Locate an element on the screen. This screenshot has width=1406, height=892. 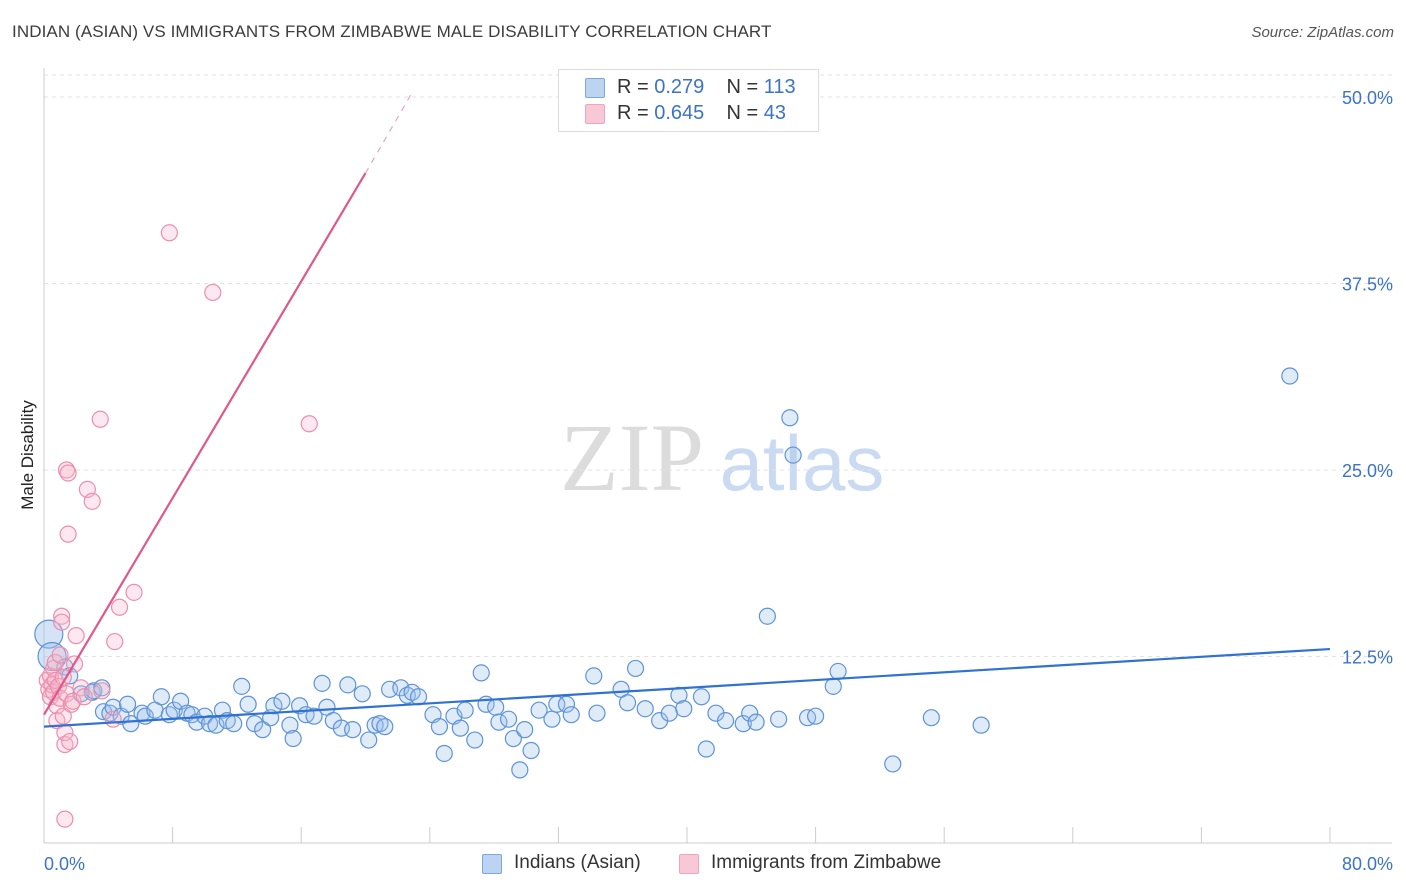
y-tick-label: 12.5% is located at coordinates (1367, 658).